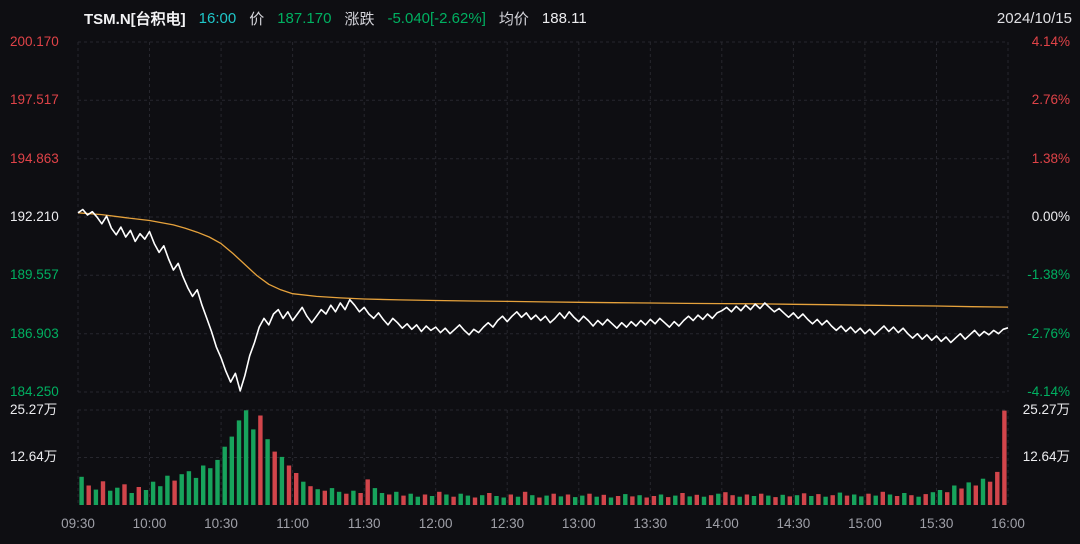 The width and height of the screenshot is (1080, 544). I want to click on quote-date: 2024/10/15, so click(1034, 18).